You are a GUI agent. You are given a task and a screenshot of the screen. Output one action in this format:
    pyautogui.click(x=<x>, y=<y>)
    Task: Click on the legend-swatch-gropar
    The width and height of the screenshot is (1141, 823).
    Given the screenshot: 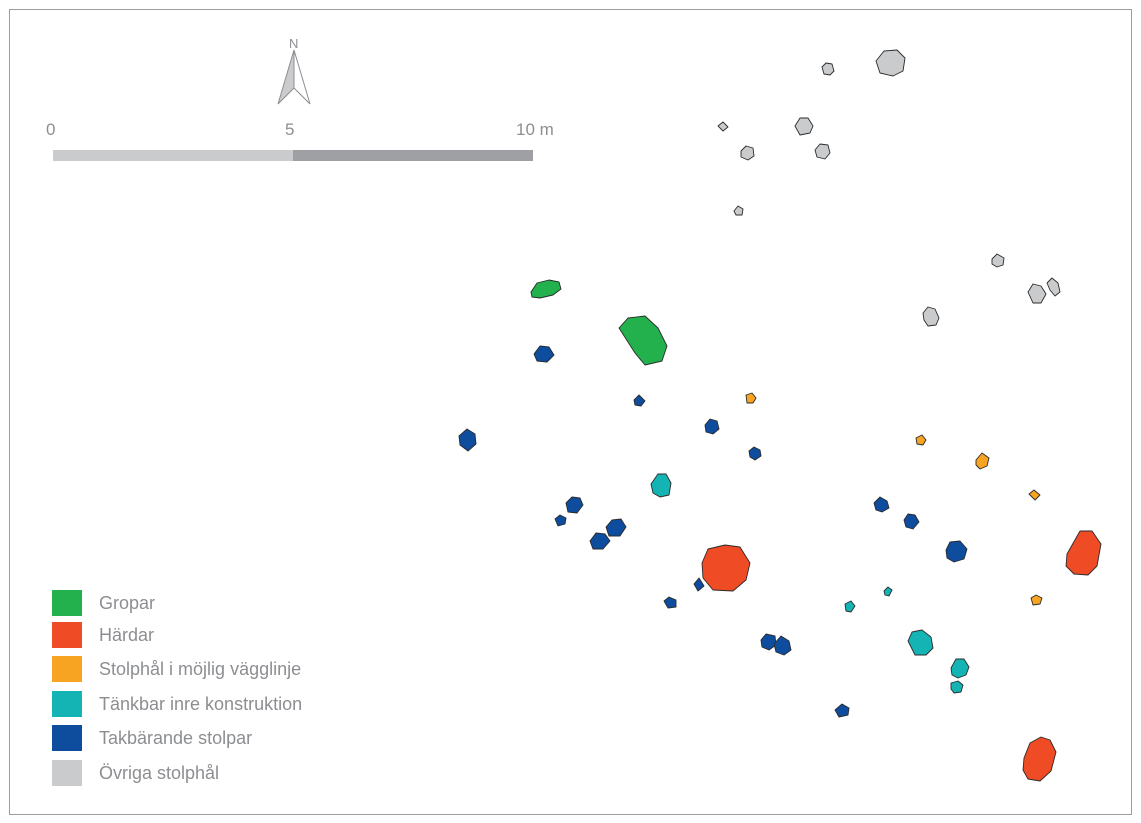 What is the action you would take?
    pyautogui.click(x=67, y=603)
    